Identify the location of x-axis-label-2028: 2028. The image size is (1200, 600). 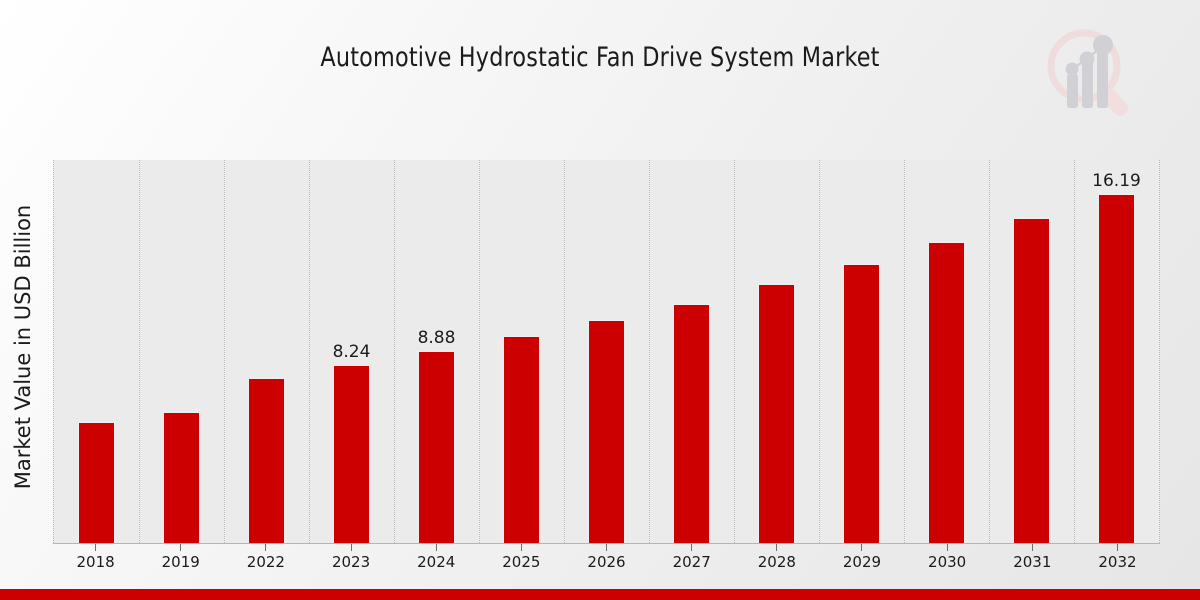
(776, 562).